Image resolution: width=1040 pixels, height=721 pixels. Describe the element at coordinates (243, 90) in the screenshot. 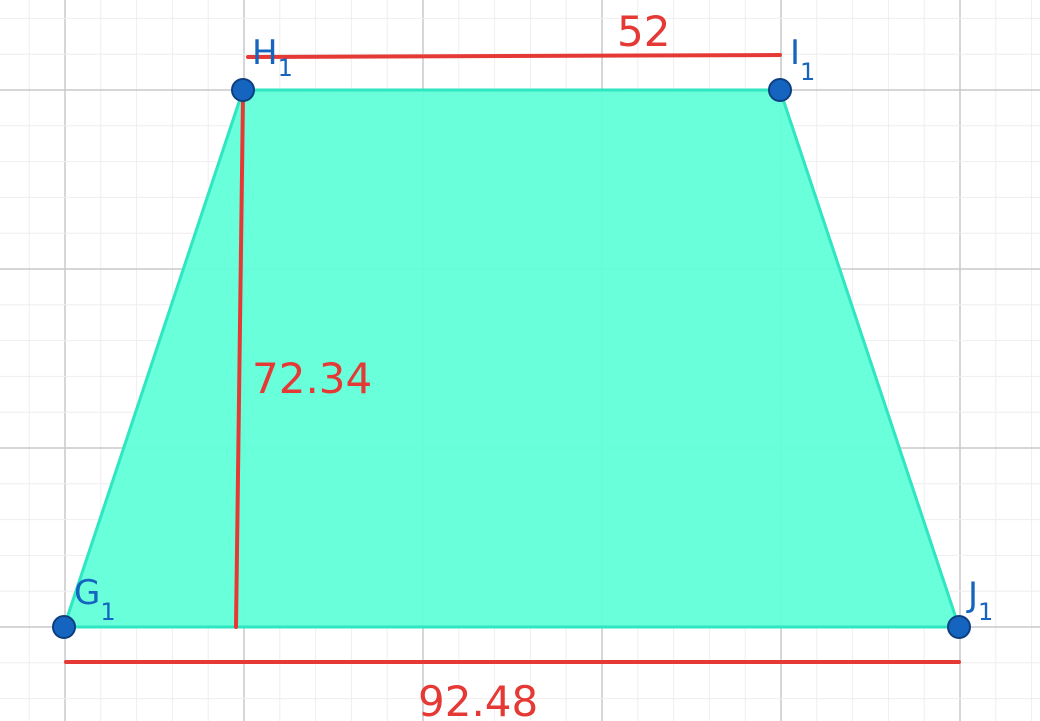

I see `point-h1` at that location.